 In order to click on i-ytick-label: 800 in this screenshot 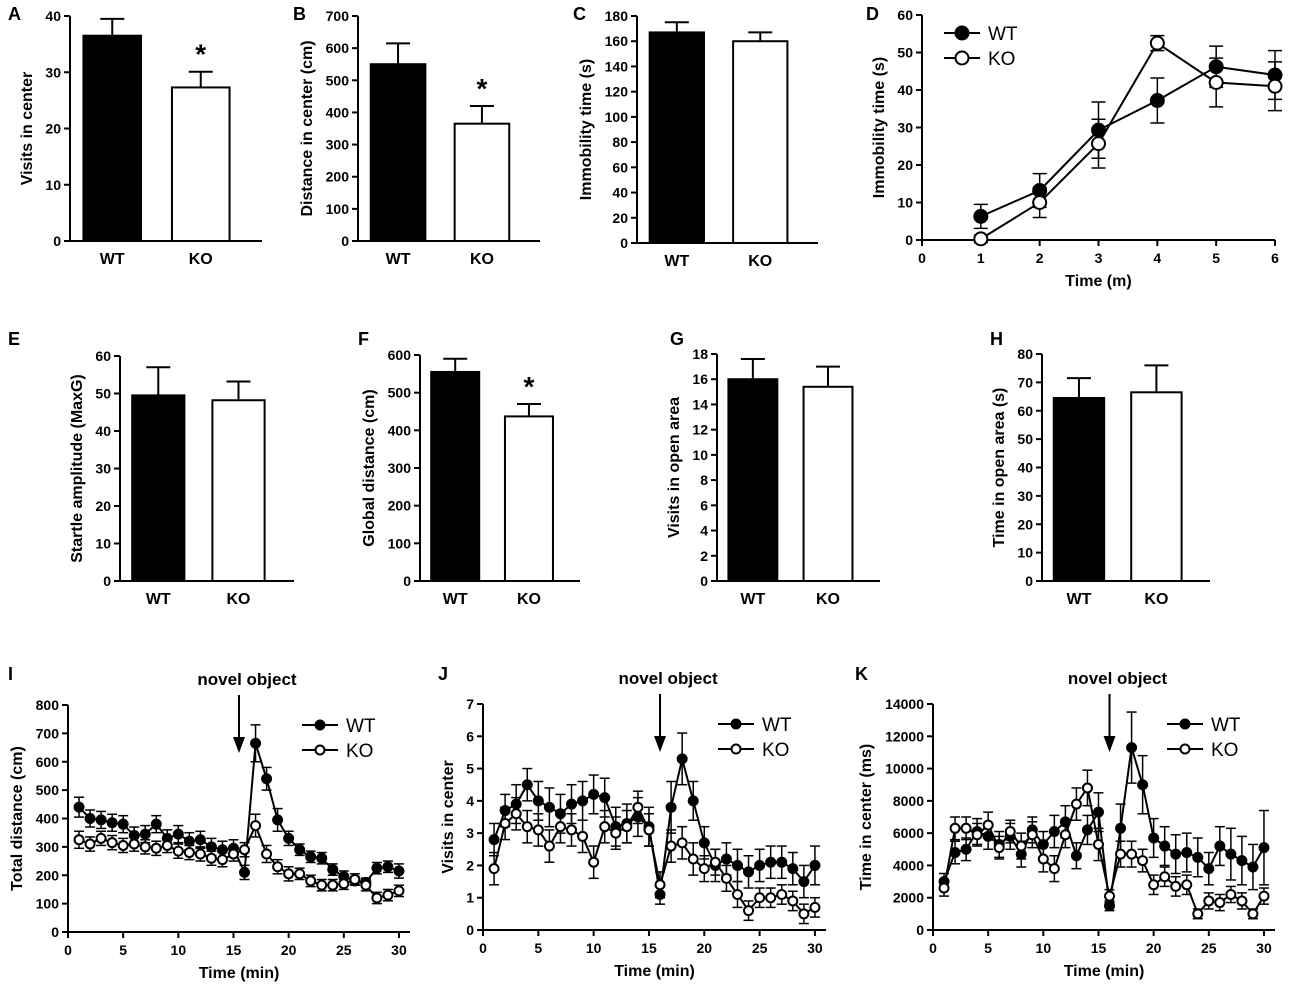, I will do `click(48, 705)`.